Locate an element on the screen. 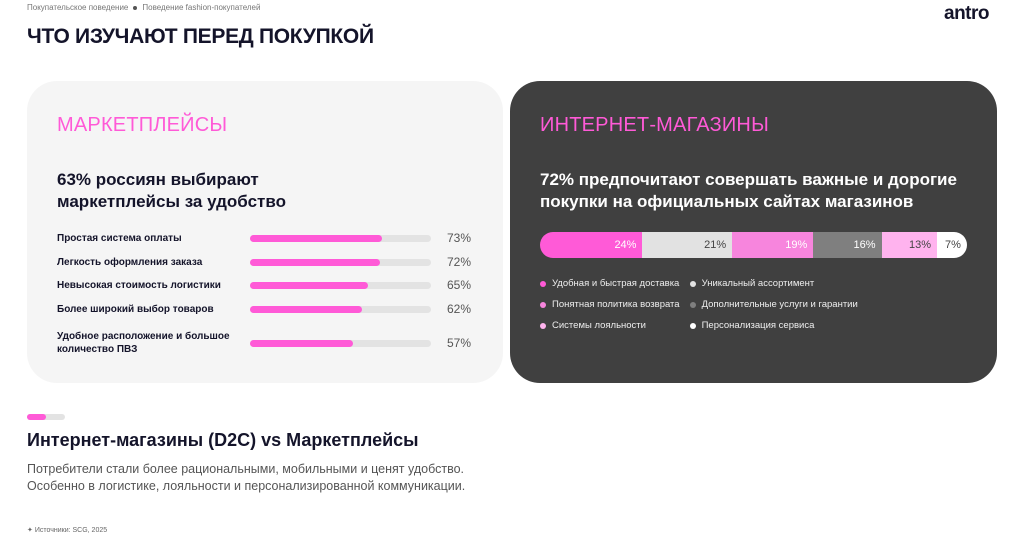 The width and height of the screenshot is (1024, 539). metric-row: Невысокая стоимость логистики 65% is located at coordinates (267, 285).